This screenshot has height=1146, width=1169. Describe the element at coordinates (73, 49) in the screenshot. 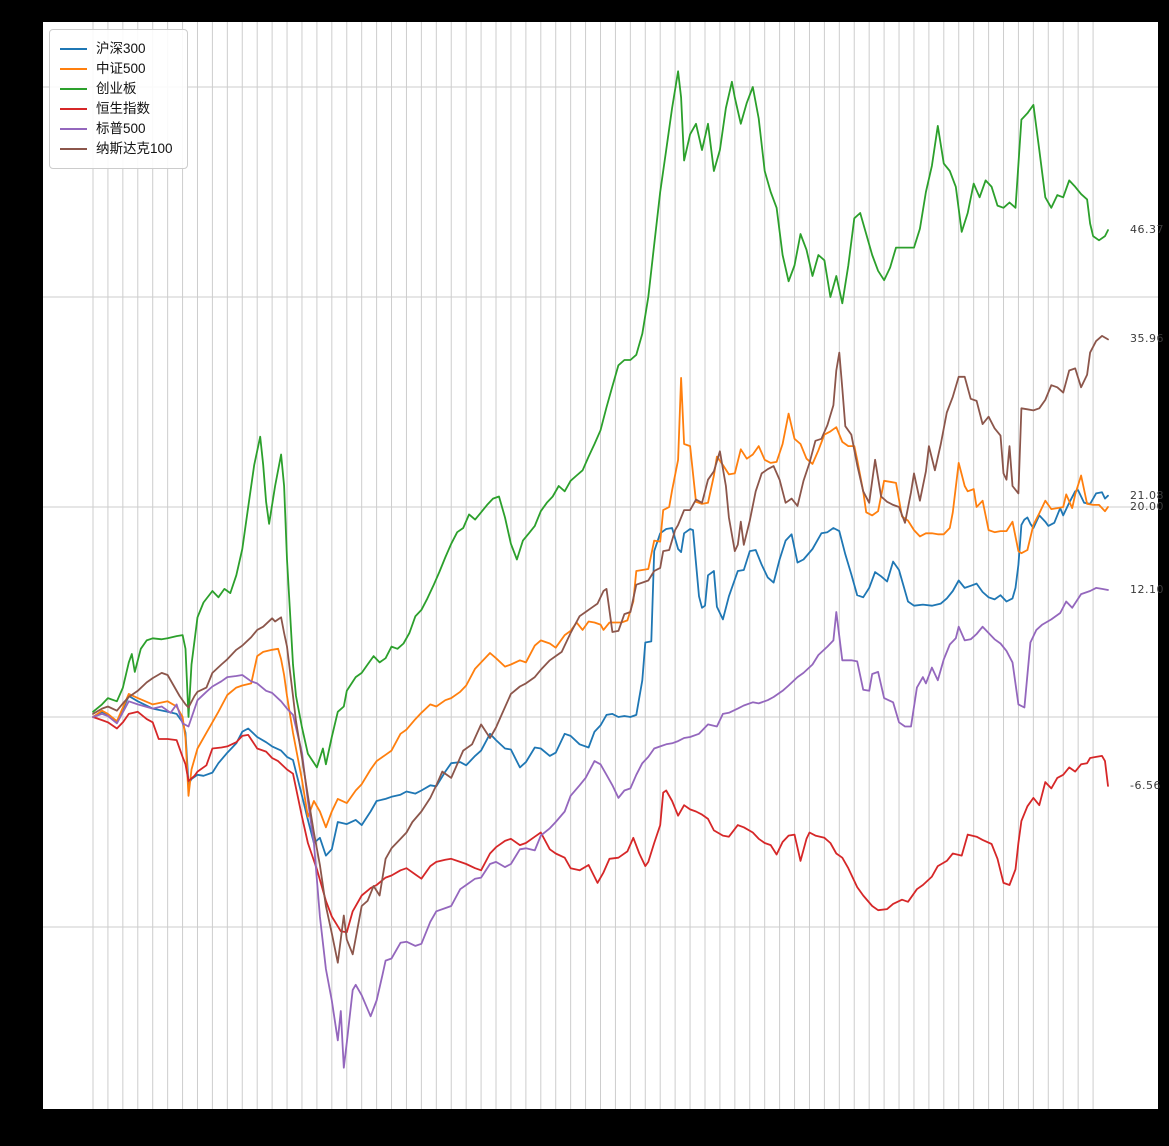

I see `legend-line-swatch-hs300` at that location.